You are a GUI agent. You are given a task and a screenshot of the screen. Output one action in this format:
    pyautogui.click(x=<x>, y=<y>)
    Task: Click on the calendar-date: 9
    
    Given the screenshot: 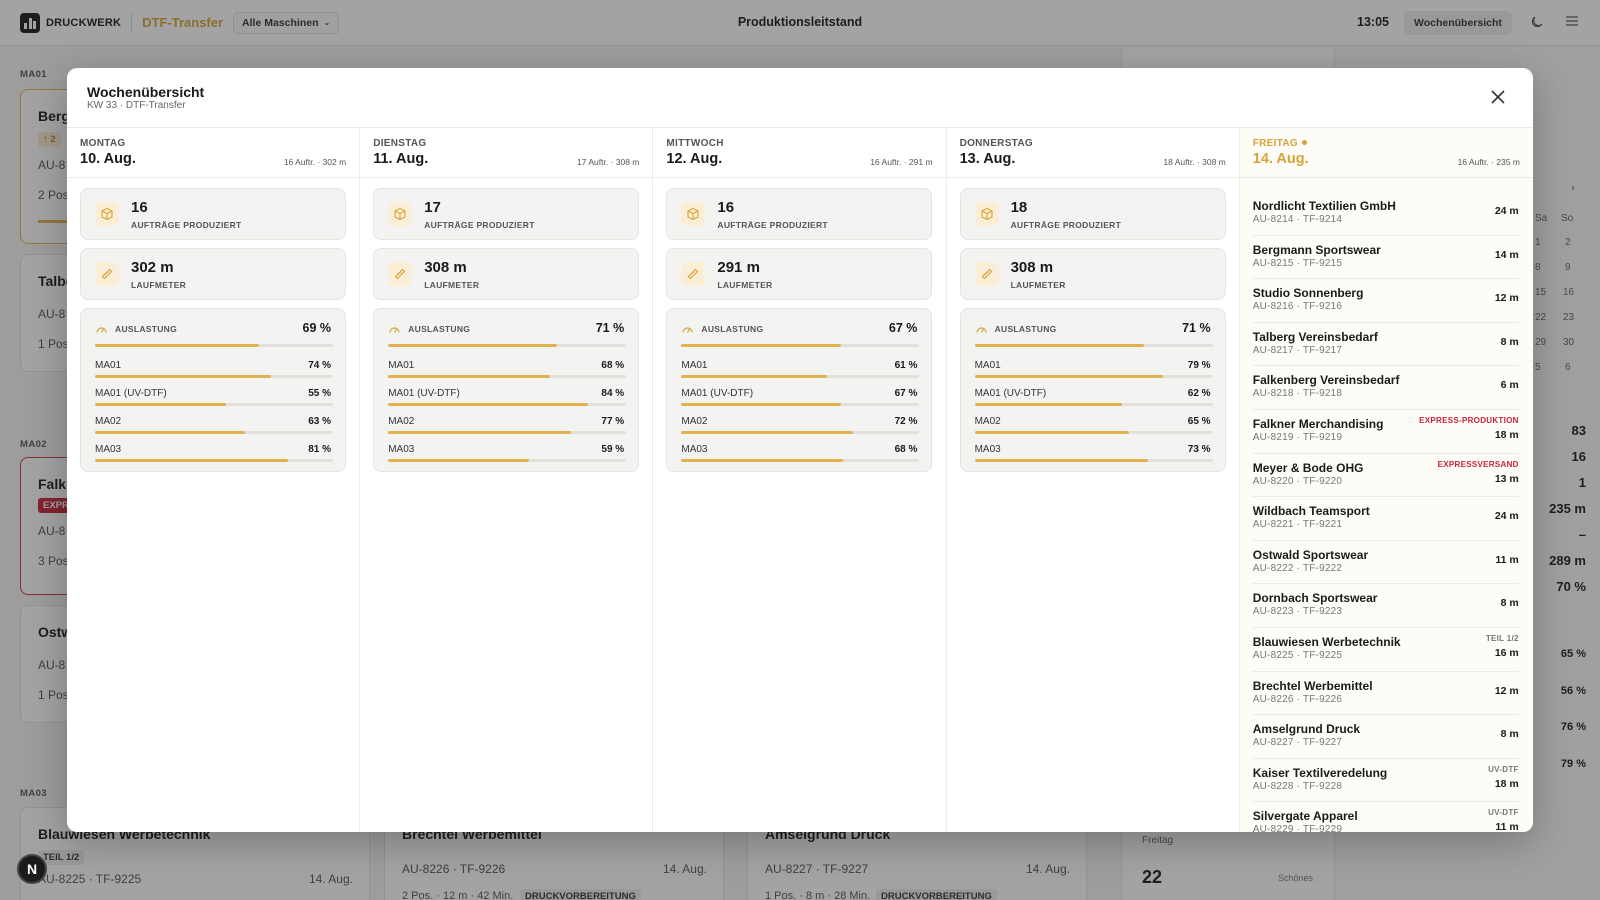 What is the action you would take?
    pyautogui.click(x=1568, y=267)
    